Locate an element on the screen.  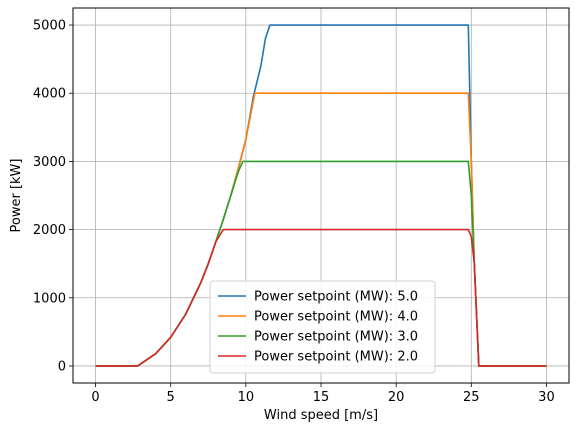
x-tick-label: 15 is located at coordinates (321, 397).